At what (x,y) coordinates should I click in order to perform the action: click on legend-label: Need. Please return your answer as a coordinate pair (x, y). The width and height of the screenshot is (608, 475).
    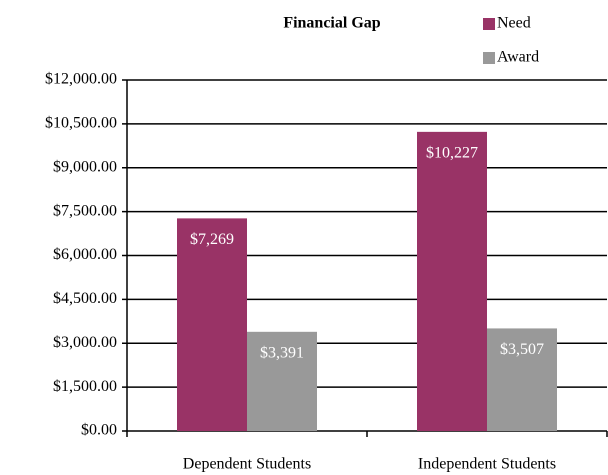
    Looking at the image, I should click on (514, 23).